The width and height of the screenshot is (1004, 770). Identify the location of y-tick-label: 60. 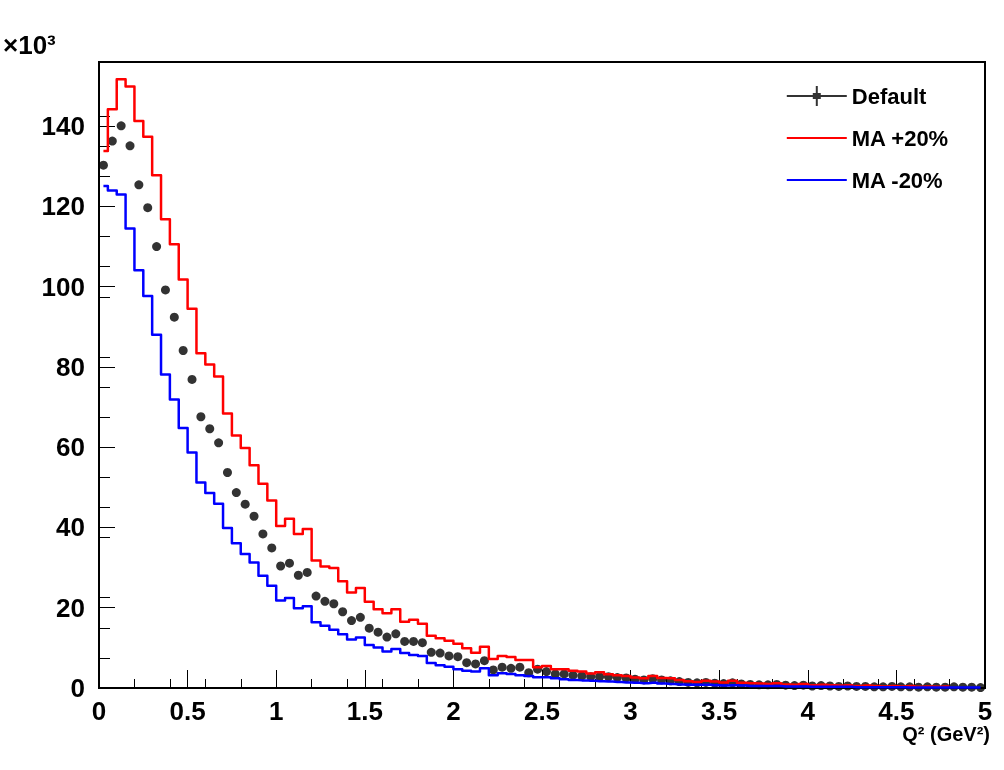
(70, 447).